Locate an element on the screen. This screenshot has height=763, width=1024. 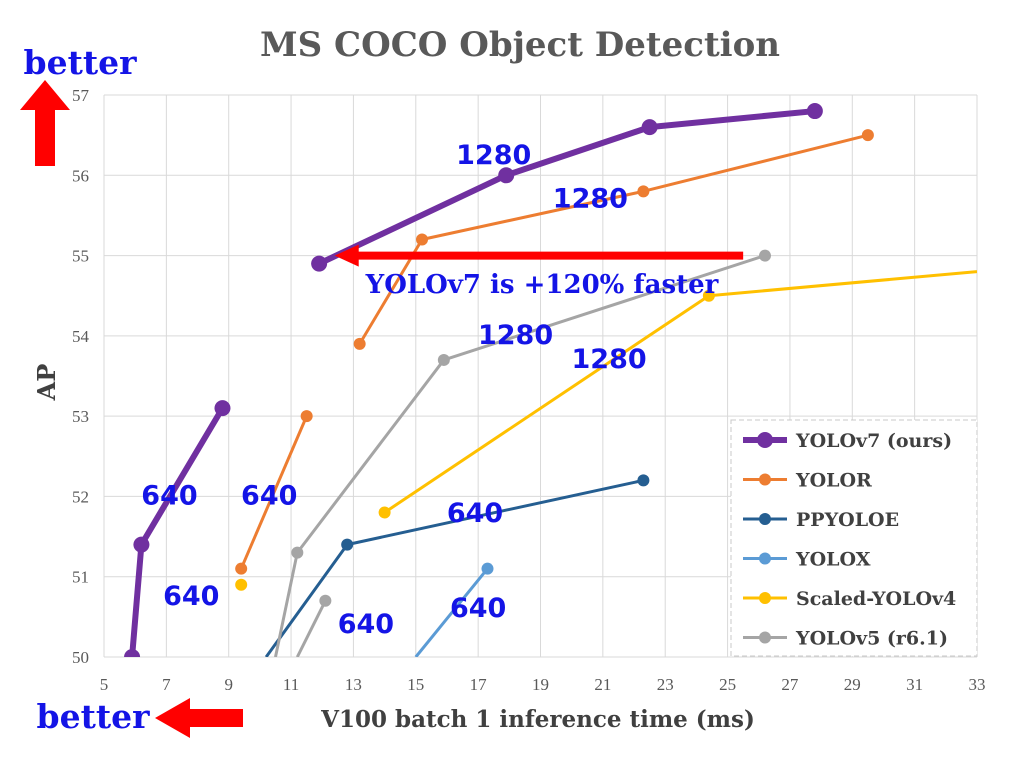
legend-label: YOLOv5 (r6.1) is located at coordinates (871, 639).